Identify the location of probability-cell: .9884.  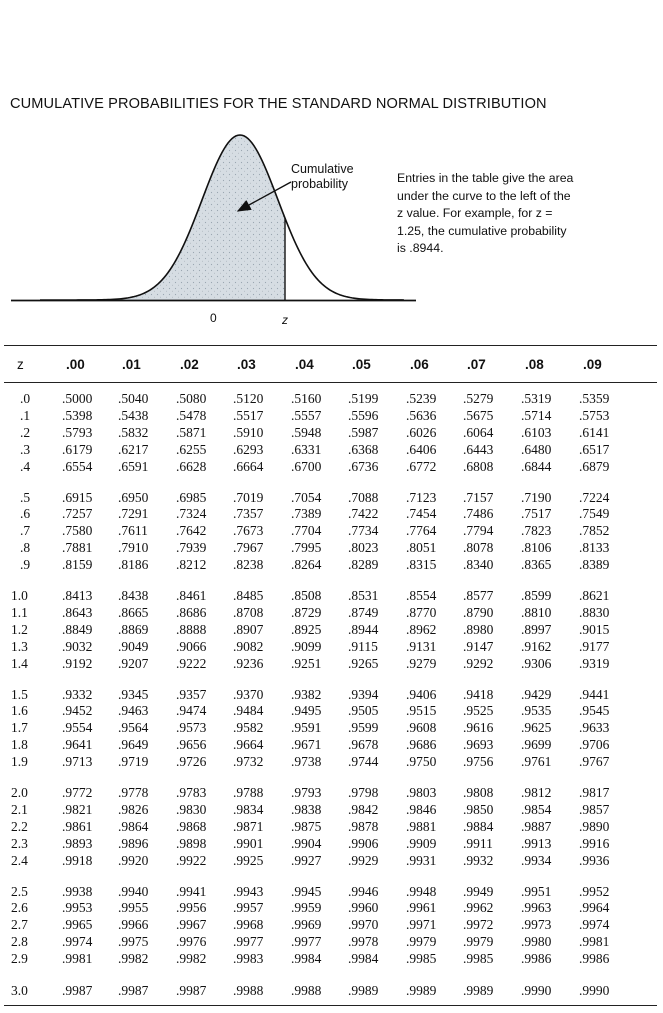
(478, 826).